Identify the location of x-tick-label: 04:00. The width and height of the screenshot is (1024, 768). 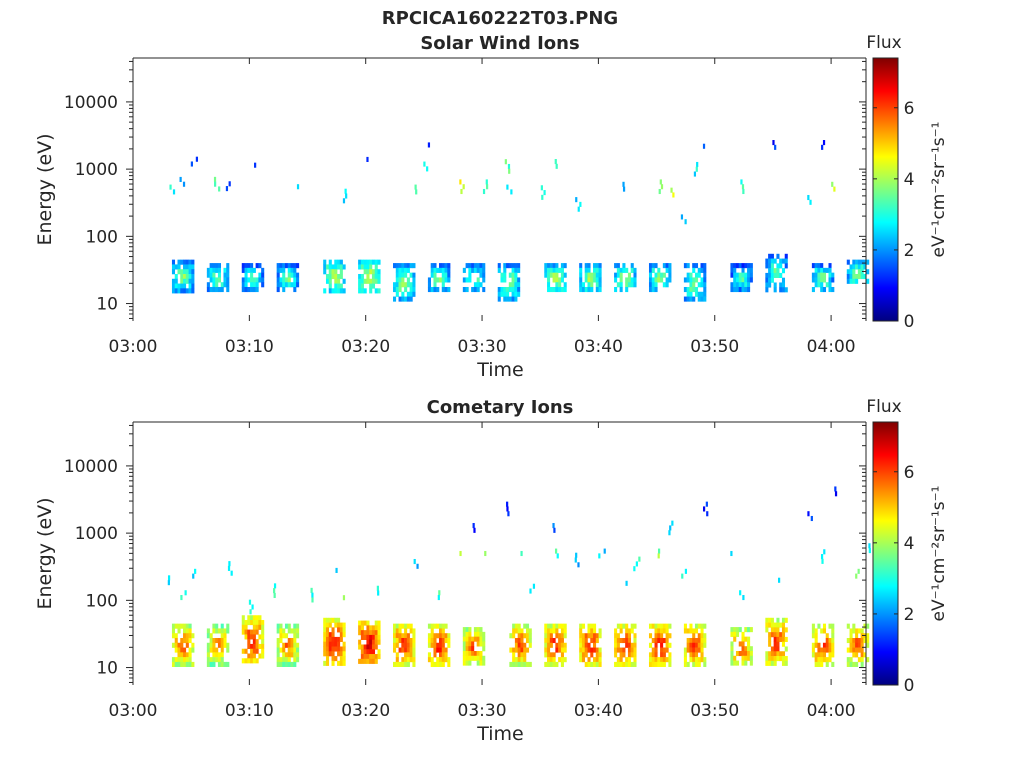
(831, 347).